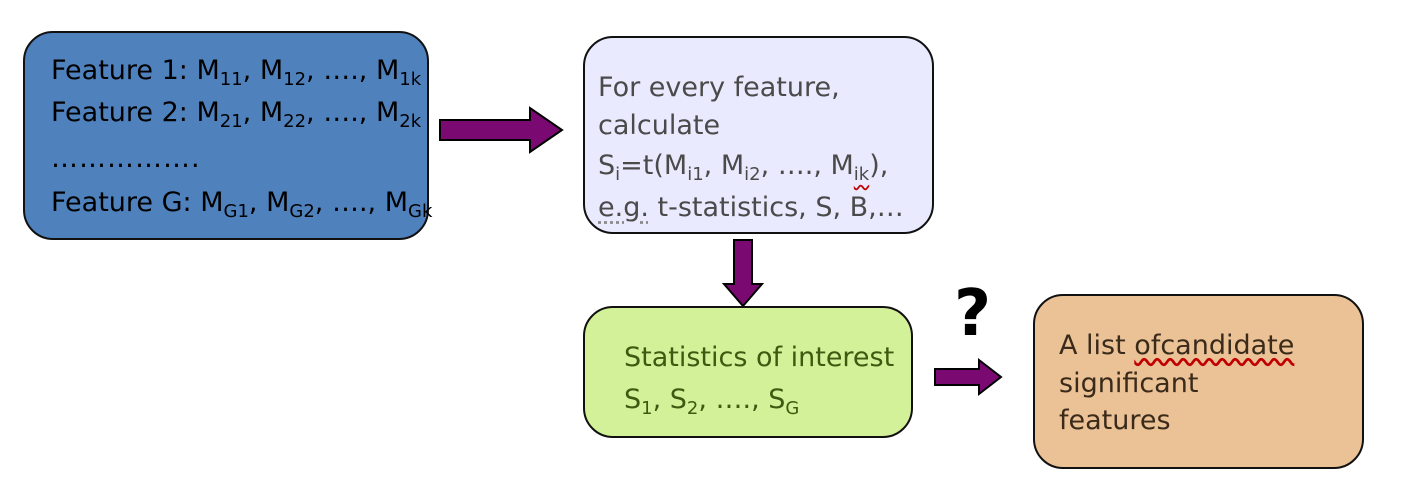  What do you see at coordinates (1115, 420) in the screenshot?
I see `result-line-3: features` at bounding box center [1115, 420].